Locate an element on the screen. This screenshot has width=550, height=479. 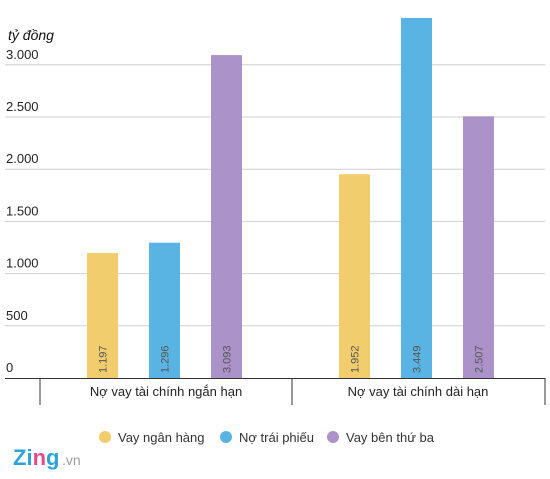
y-axis-ticks: 0 500 1.000 1.500 2.000 2.500 3.000 is located at coordinates (22, 211).